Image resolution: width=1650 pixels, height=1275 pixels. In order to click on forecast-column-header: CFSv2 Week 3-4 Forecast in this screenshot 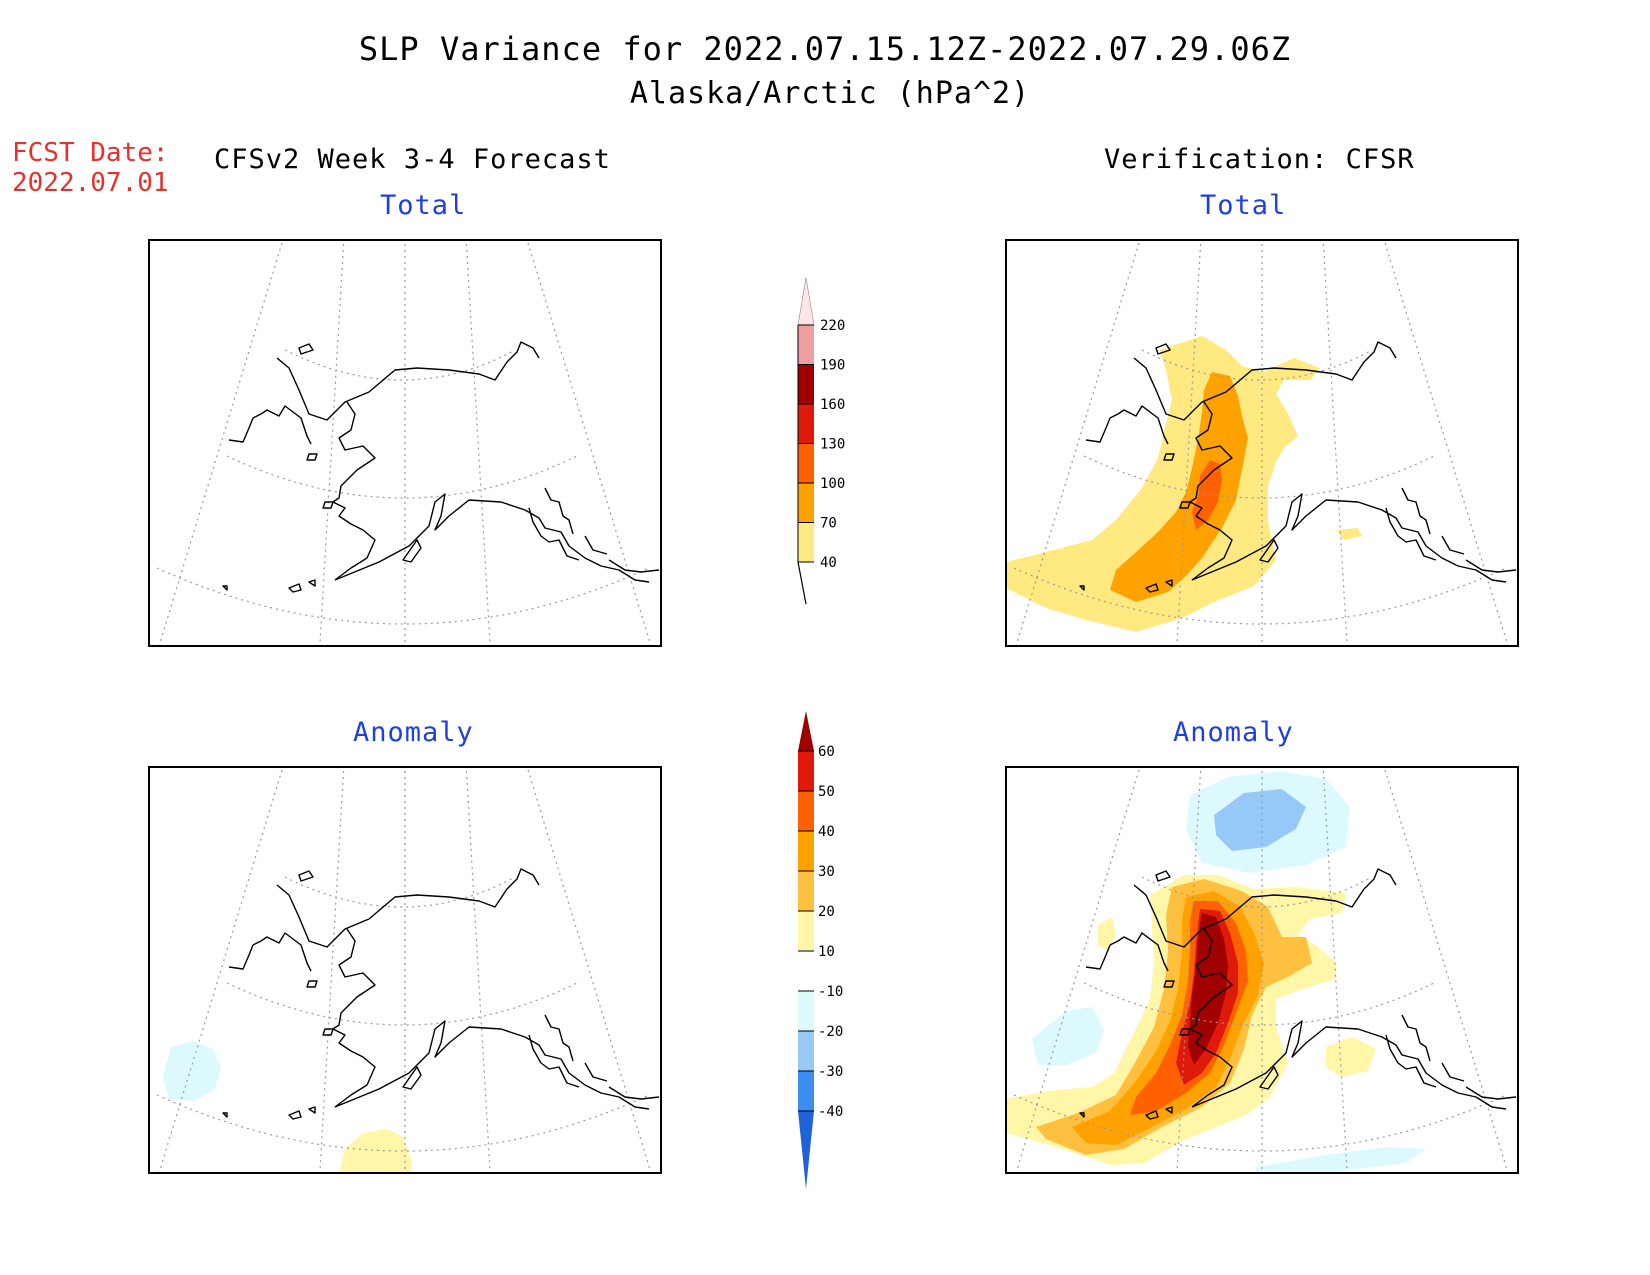, I will do `click(412, 159)`.